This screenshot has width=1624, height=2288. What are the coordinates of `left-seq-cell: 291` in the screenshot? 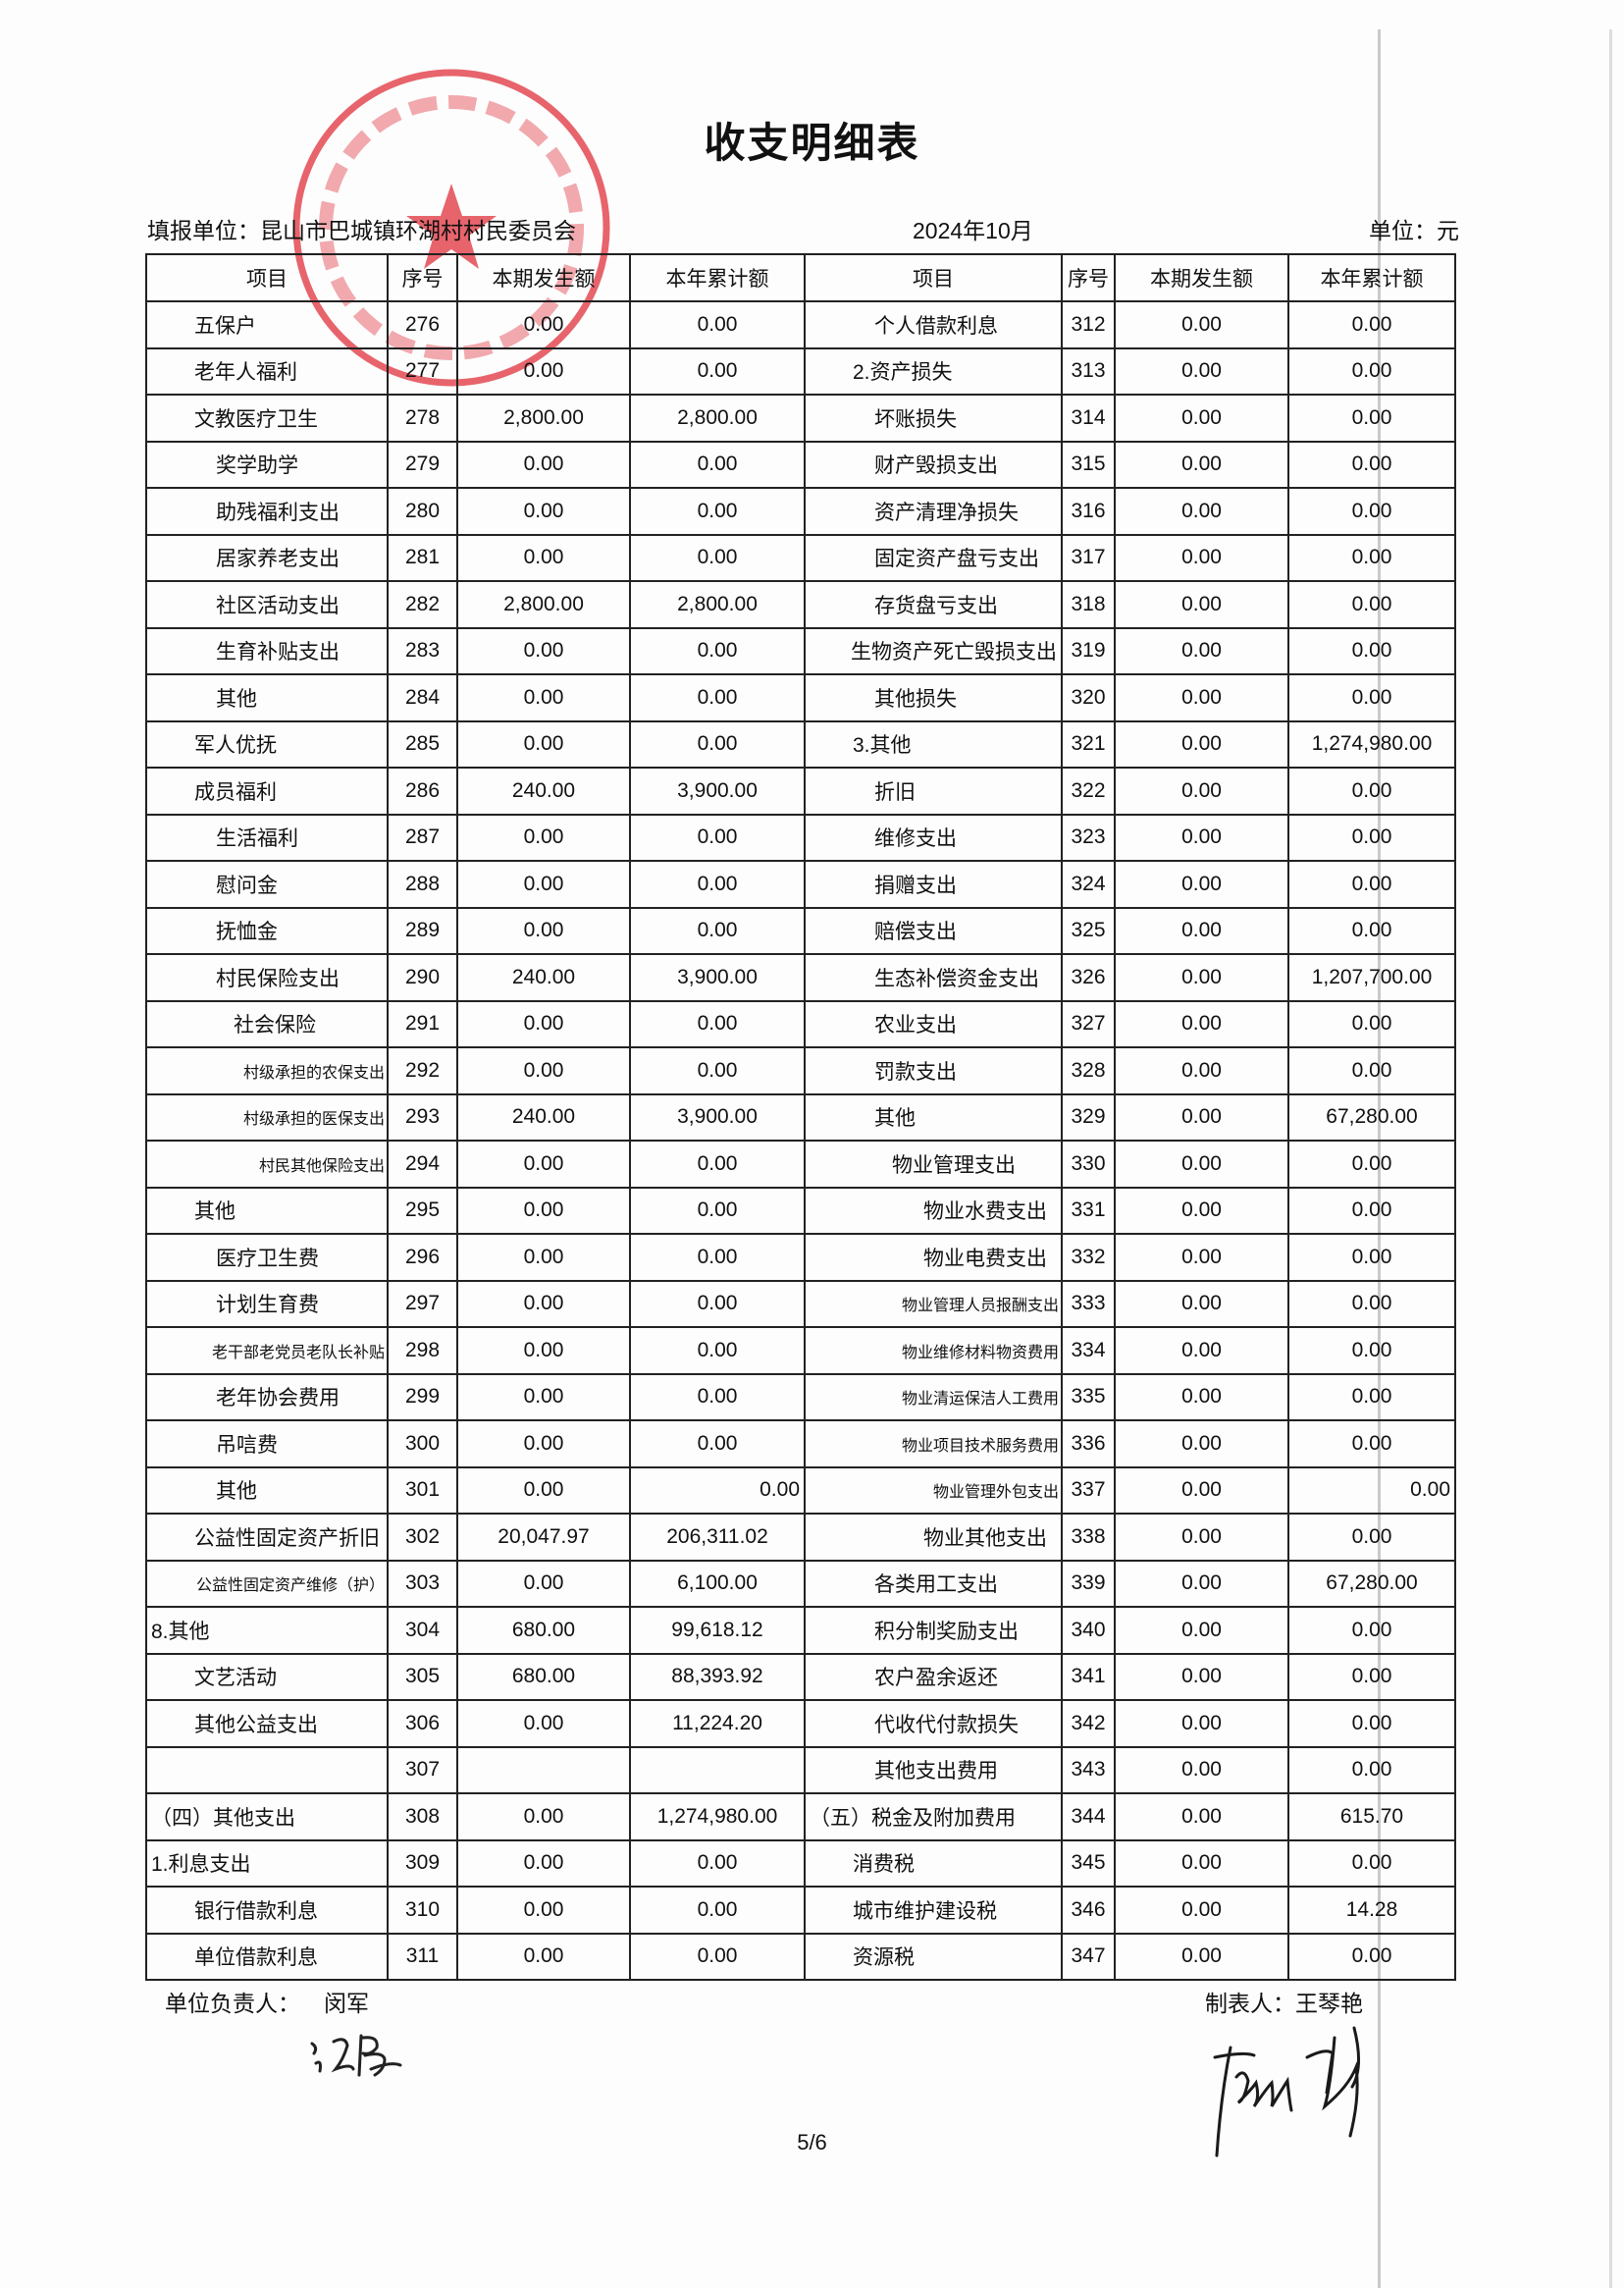 It's located at (422, 1023).